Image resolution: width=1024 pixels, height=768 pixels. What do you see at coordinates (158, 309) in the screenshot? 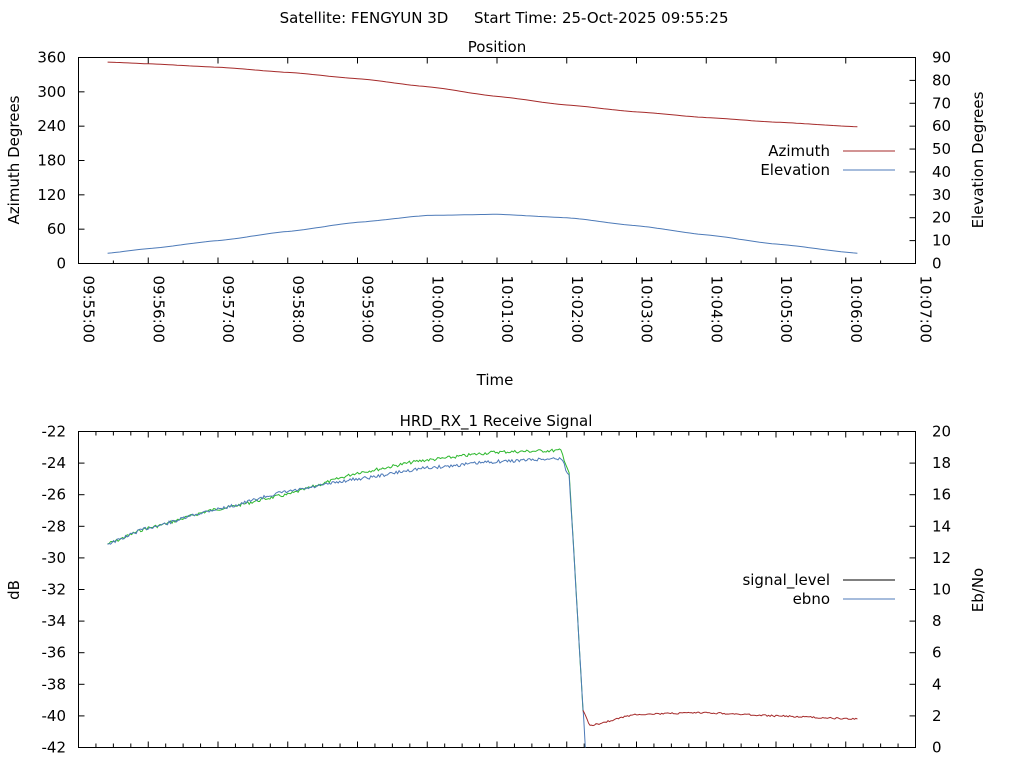
I see `position-time-tick-label: 09:56:00` at bounding box center [158, 309].